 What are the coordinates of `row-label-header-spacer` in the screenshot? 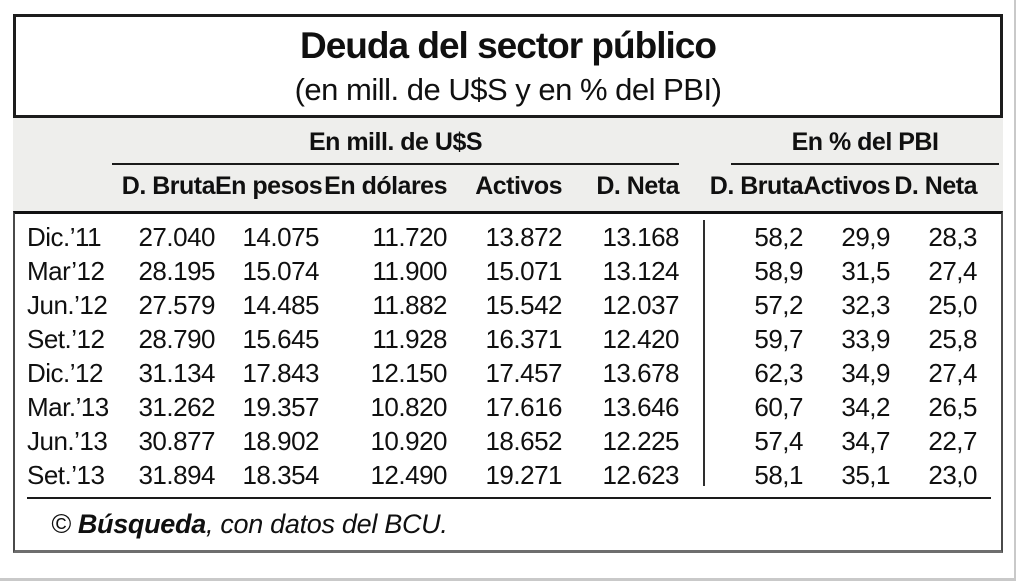 It's located at (63, 186).